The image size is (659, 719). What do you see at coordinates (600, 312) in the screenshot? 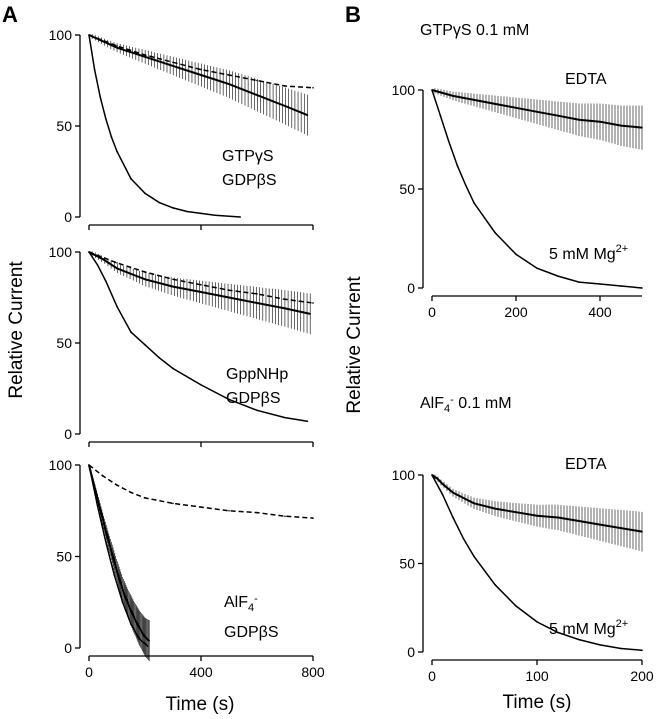
I see `x-tick-label: 400` at bounding box center [600, 312].